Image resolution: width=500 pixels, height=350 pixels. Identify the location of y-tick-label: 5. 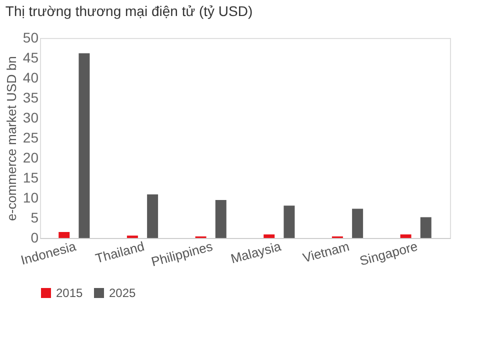
(34, 218).